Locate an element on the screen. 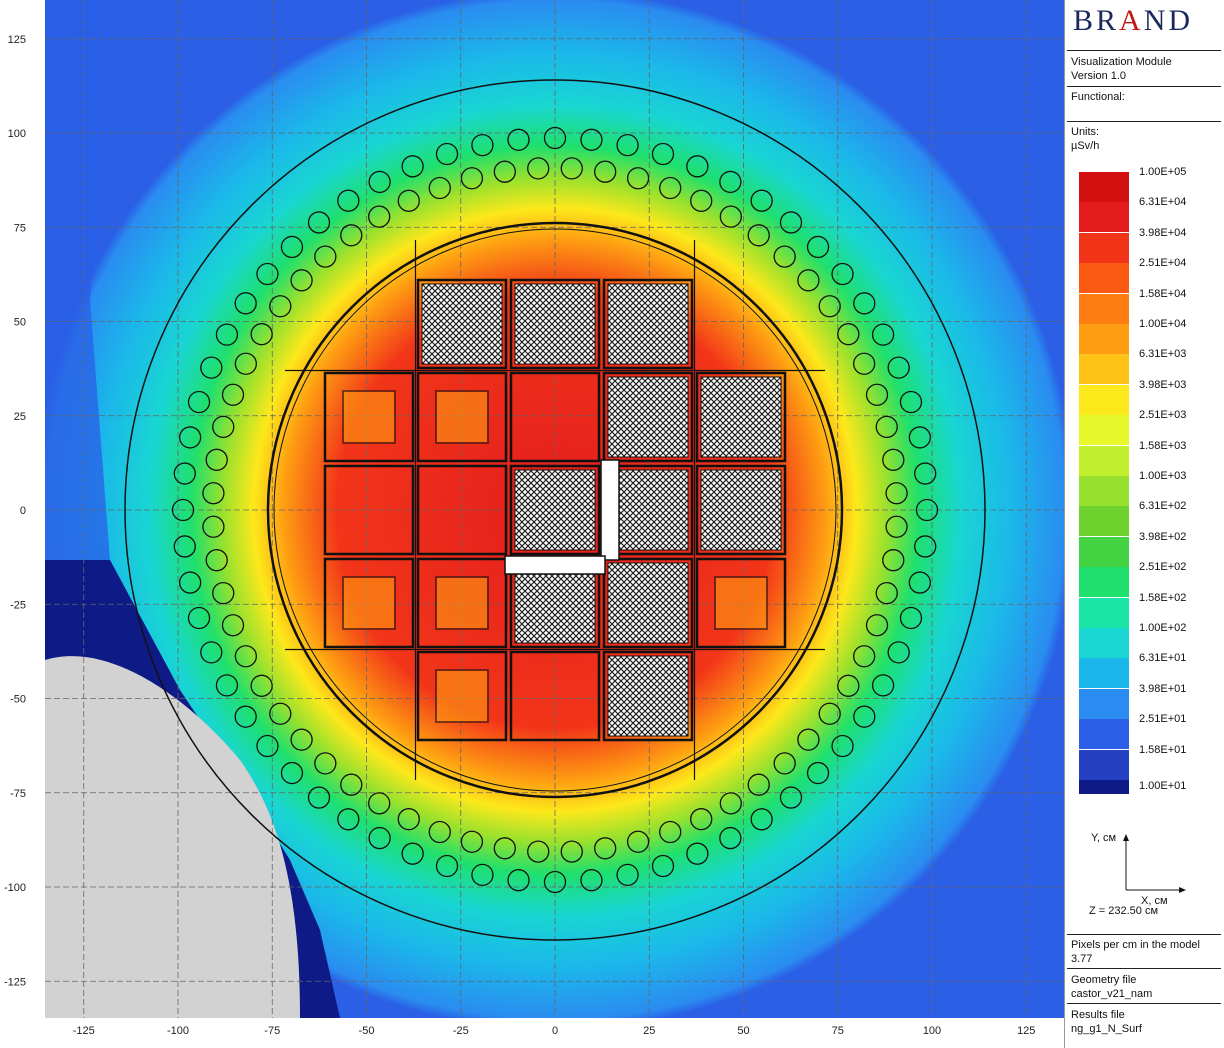  units-label: Units: is located at coordinates (1085, 132).